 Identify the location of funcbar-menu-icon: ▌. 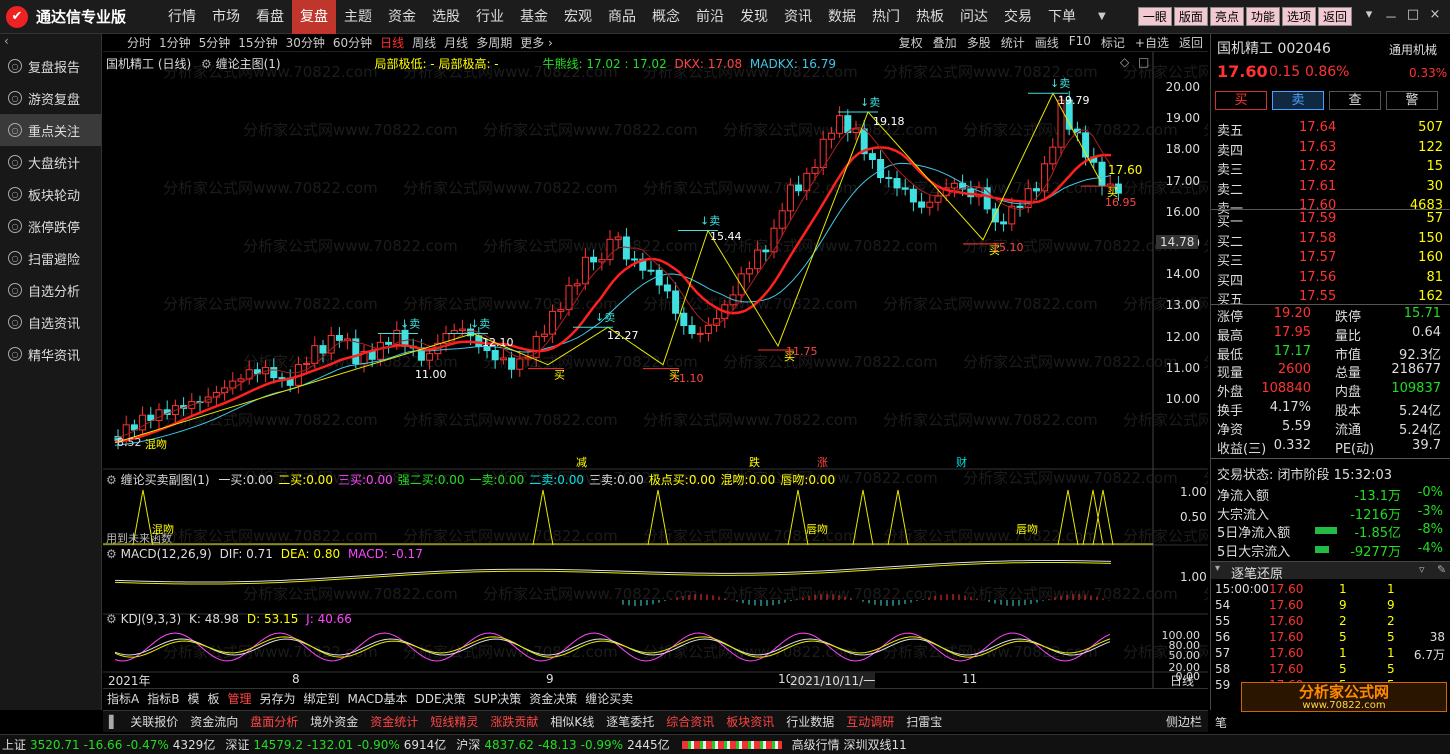
(114, 721).